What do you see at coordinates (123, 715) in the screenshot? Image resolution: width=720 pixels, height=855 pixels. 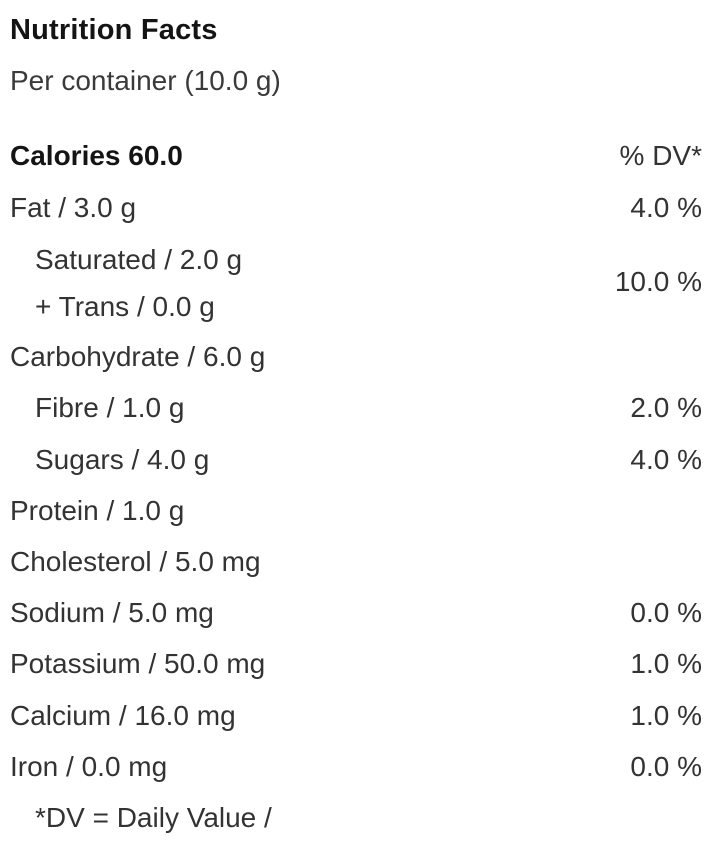 I see `calcium-label: Calcium / 16.0 mg` at bounding box center [123, 715].